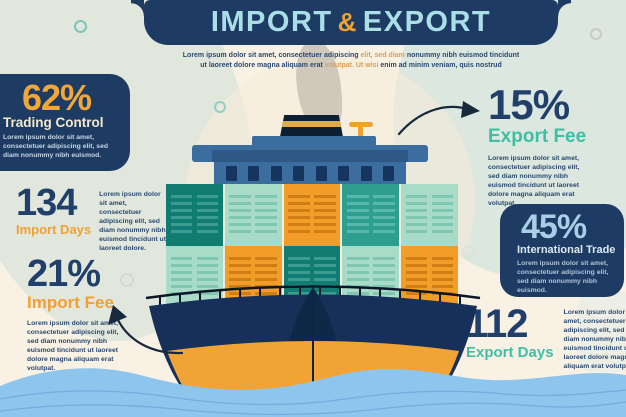  What do you see at coordinates (310, 173) in the screenshot?
I see `ship-bridge-windows` at bounding box center [310, 173].